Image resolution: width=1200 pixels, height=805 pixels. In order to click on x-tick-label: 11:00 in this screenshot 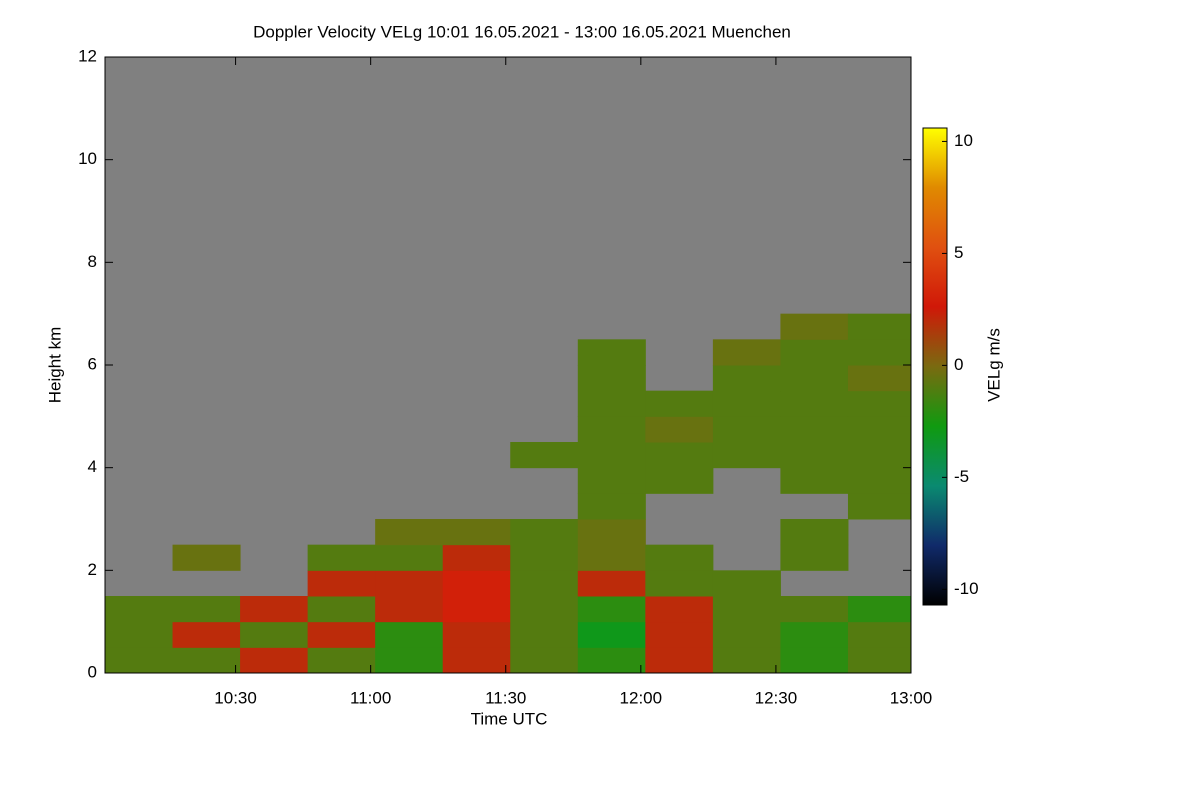, I will do `click(370, 697)`.